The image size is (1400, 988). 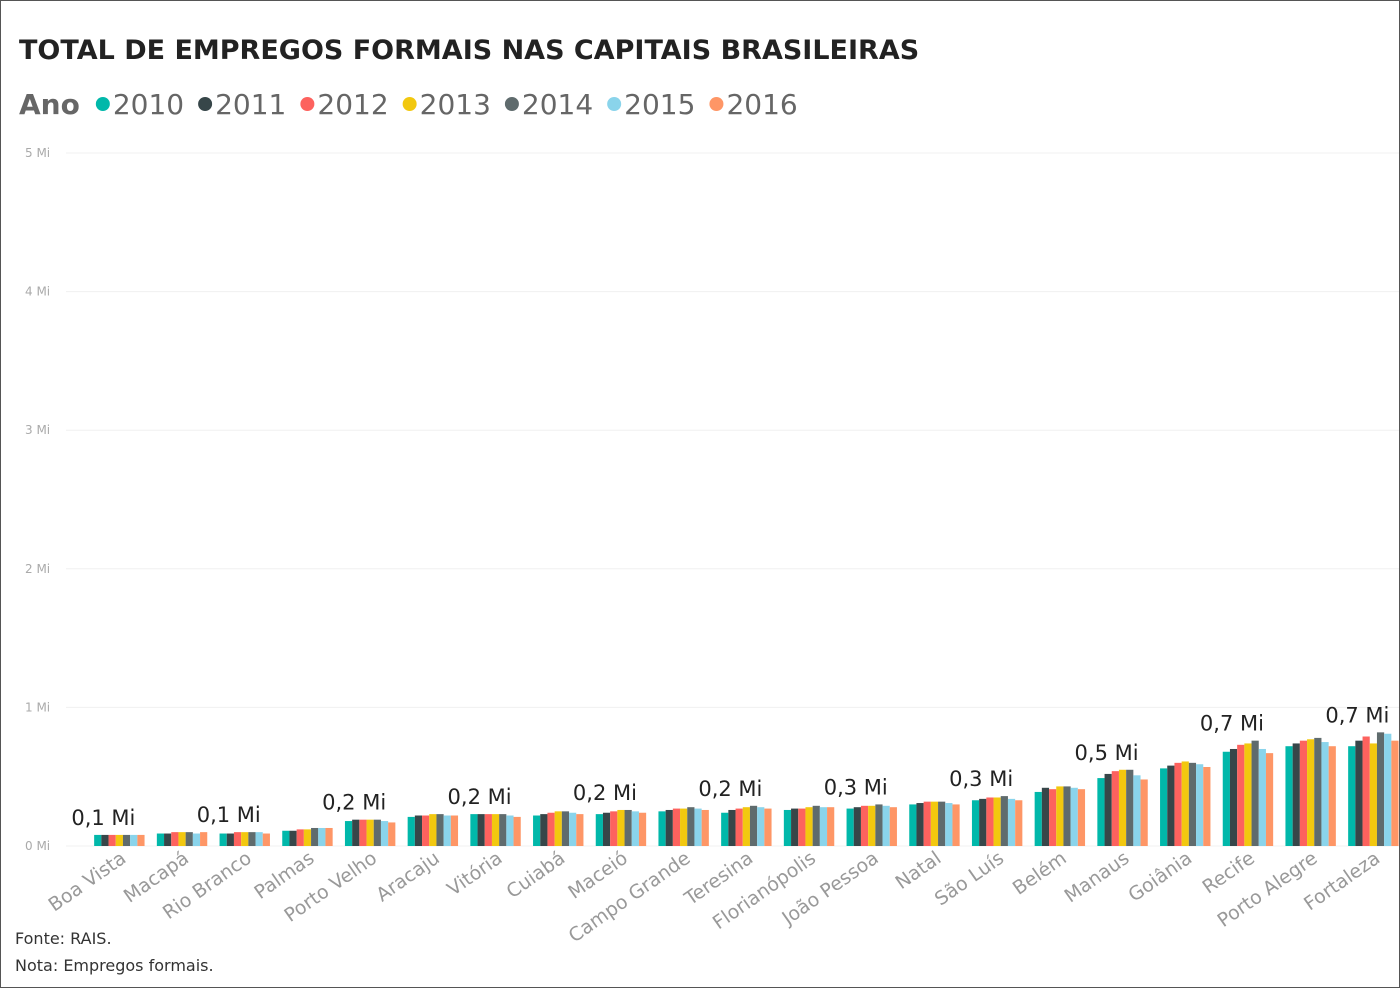 I want to click on data-label: 0,5 Mi, so click(x=1107, y=753).